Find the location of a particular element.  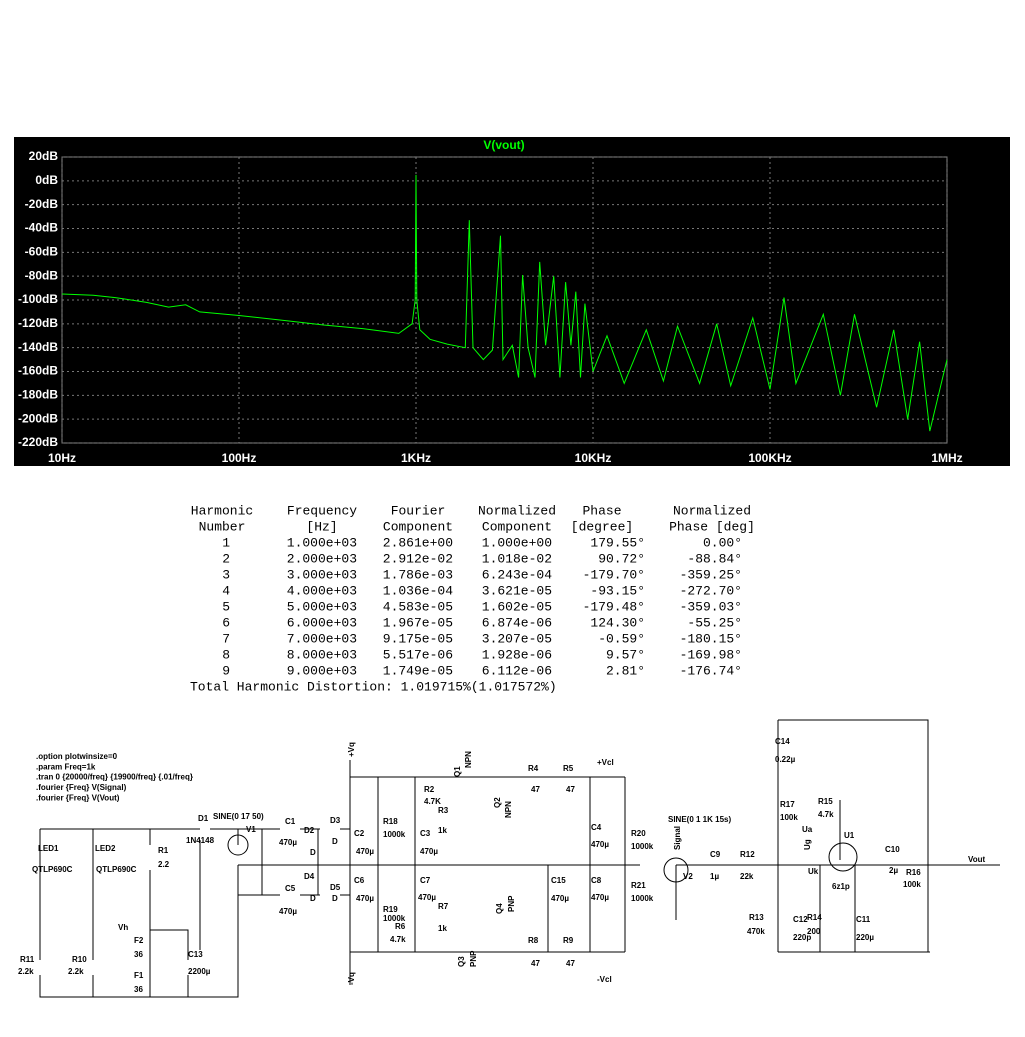

source-v2 is located at coordinates (676, 870).